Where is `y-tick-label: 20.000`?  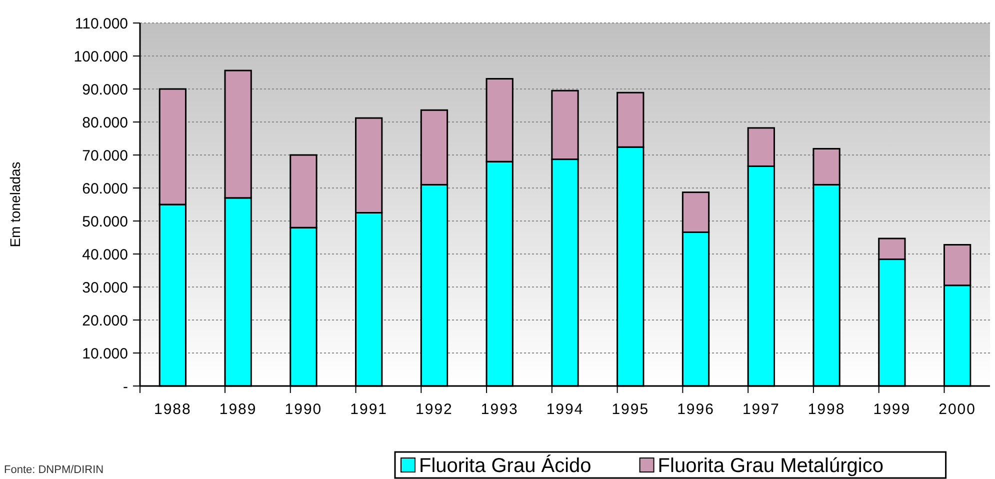
y-tick-label: 20.000 is located at coordinates (105, 321).